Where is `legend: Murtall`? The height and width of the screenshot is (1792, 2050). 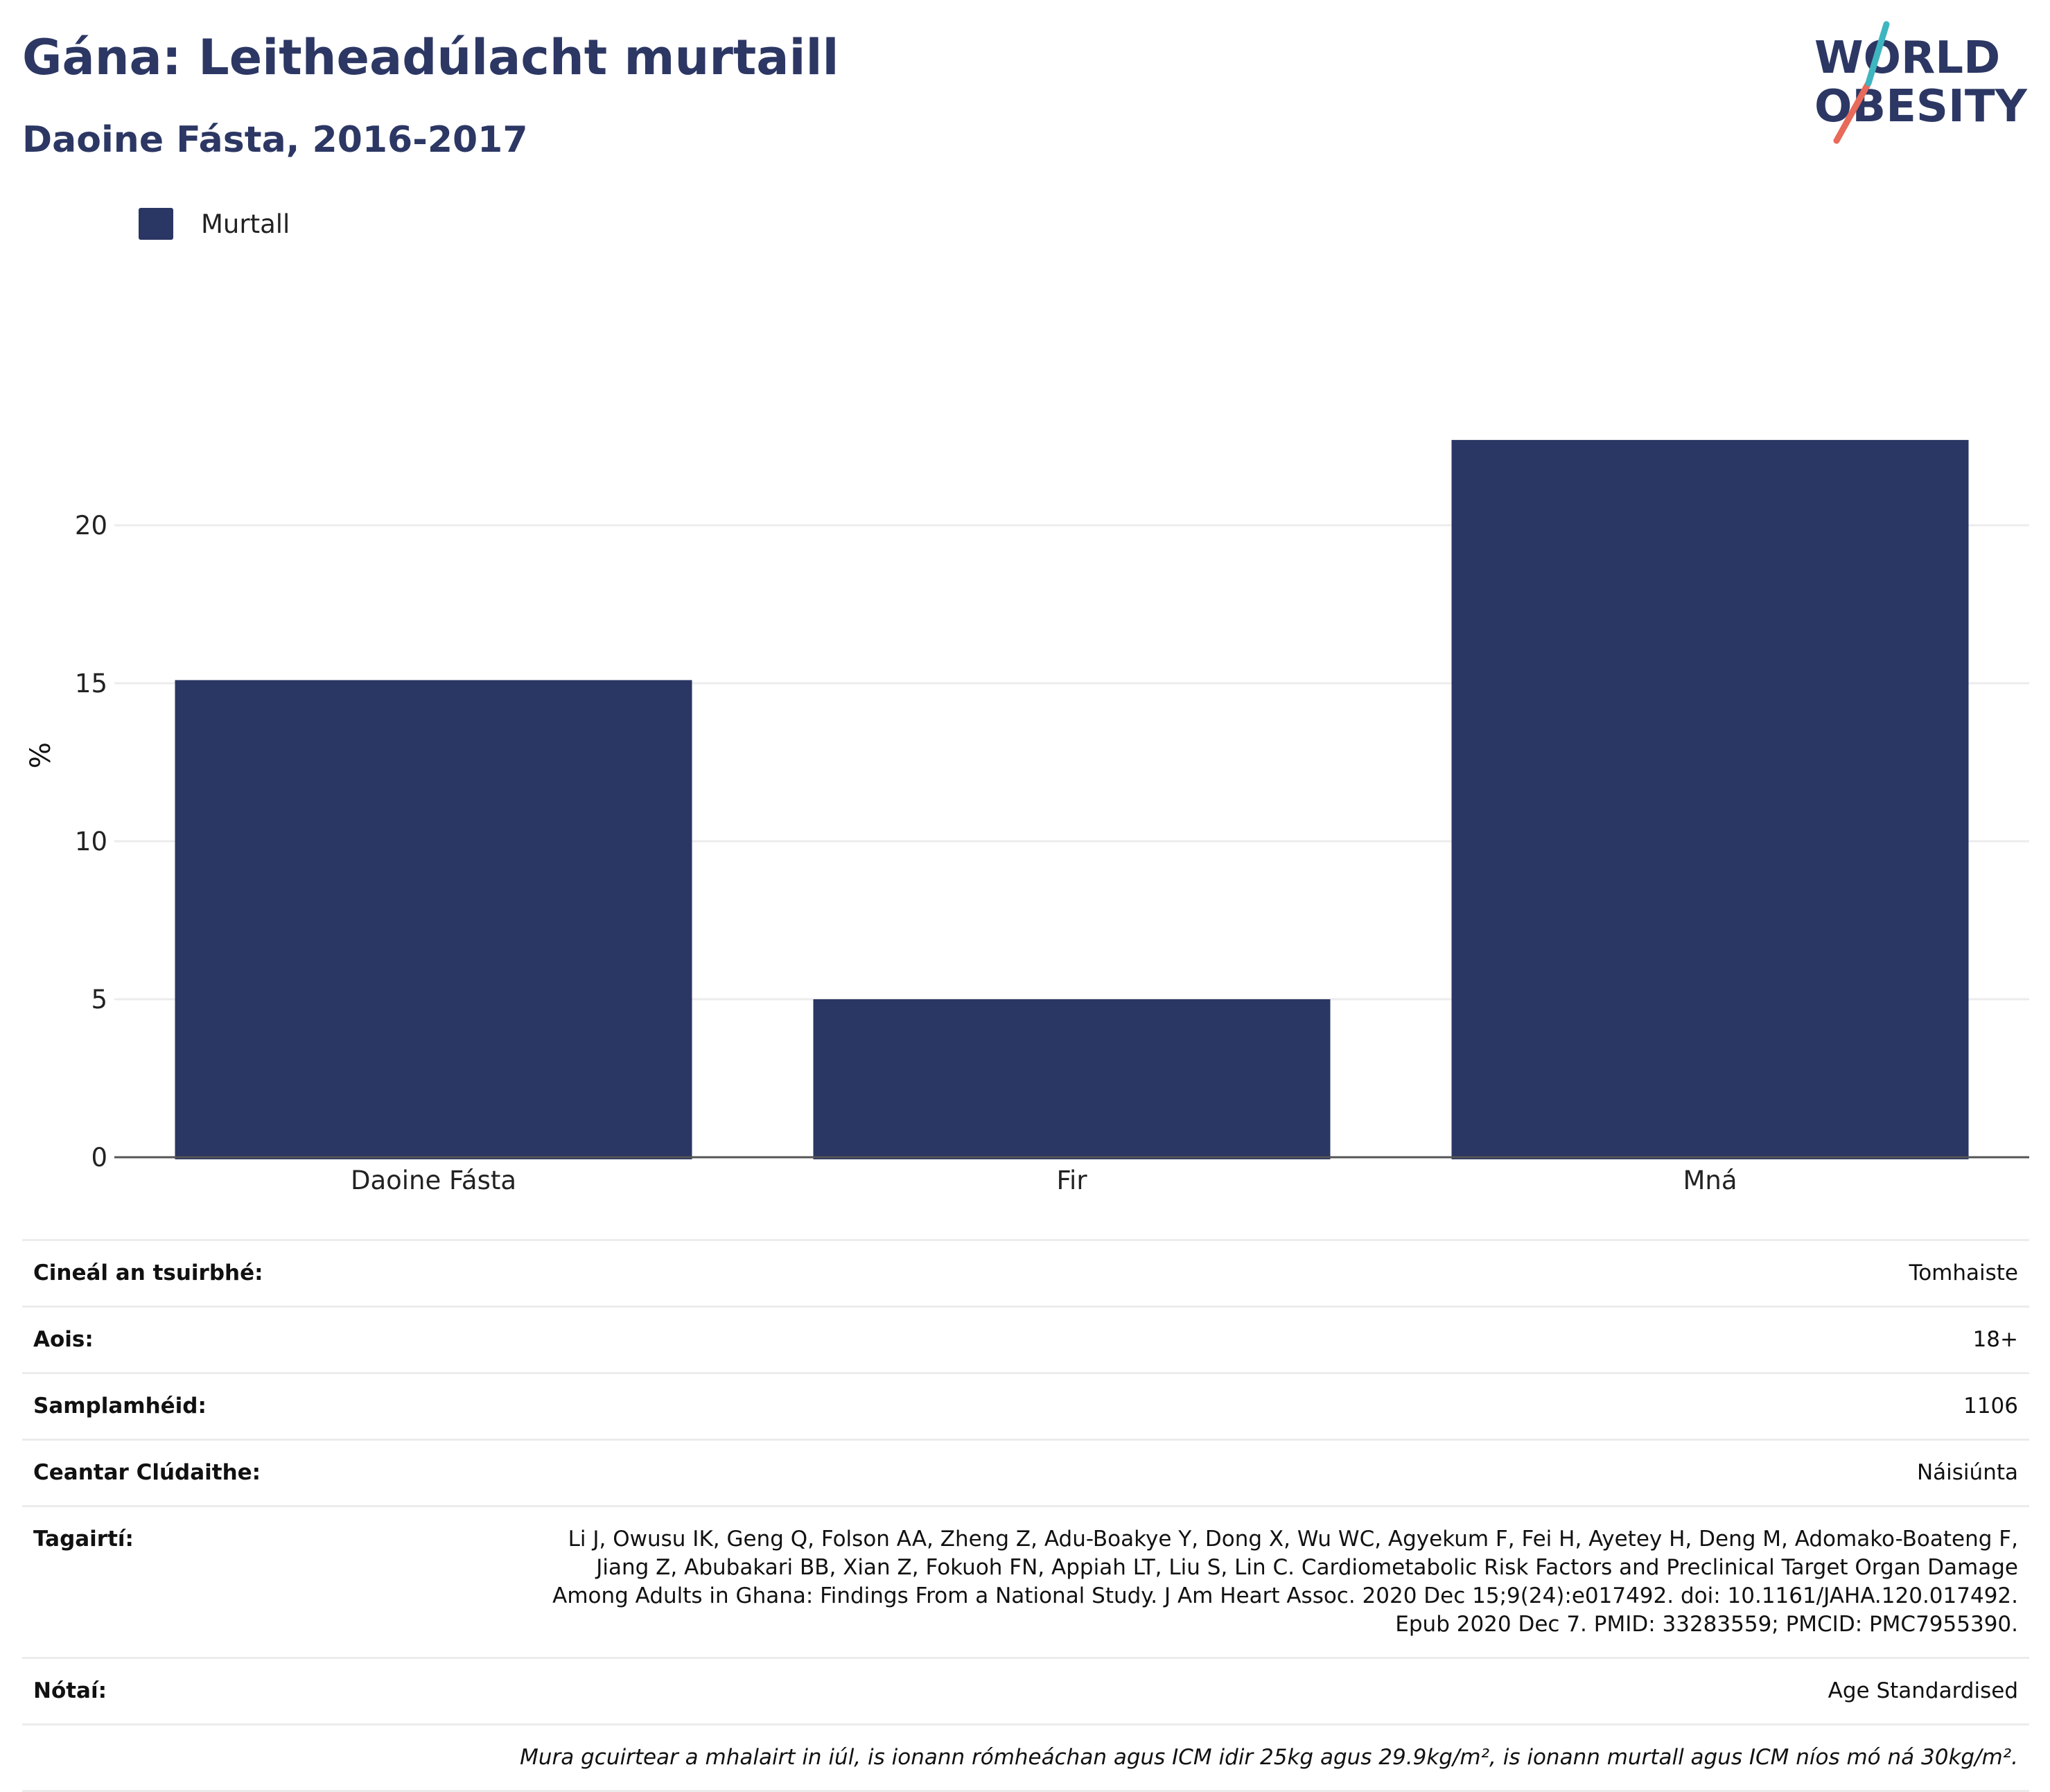
legend: Murtall is located at coordinates (214, 224).